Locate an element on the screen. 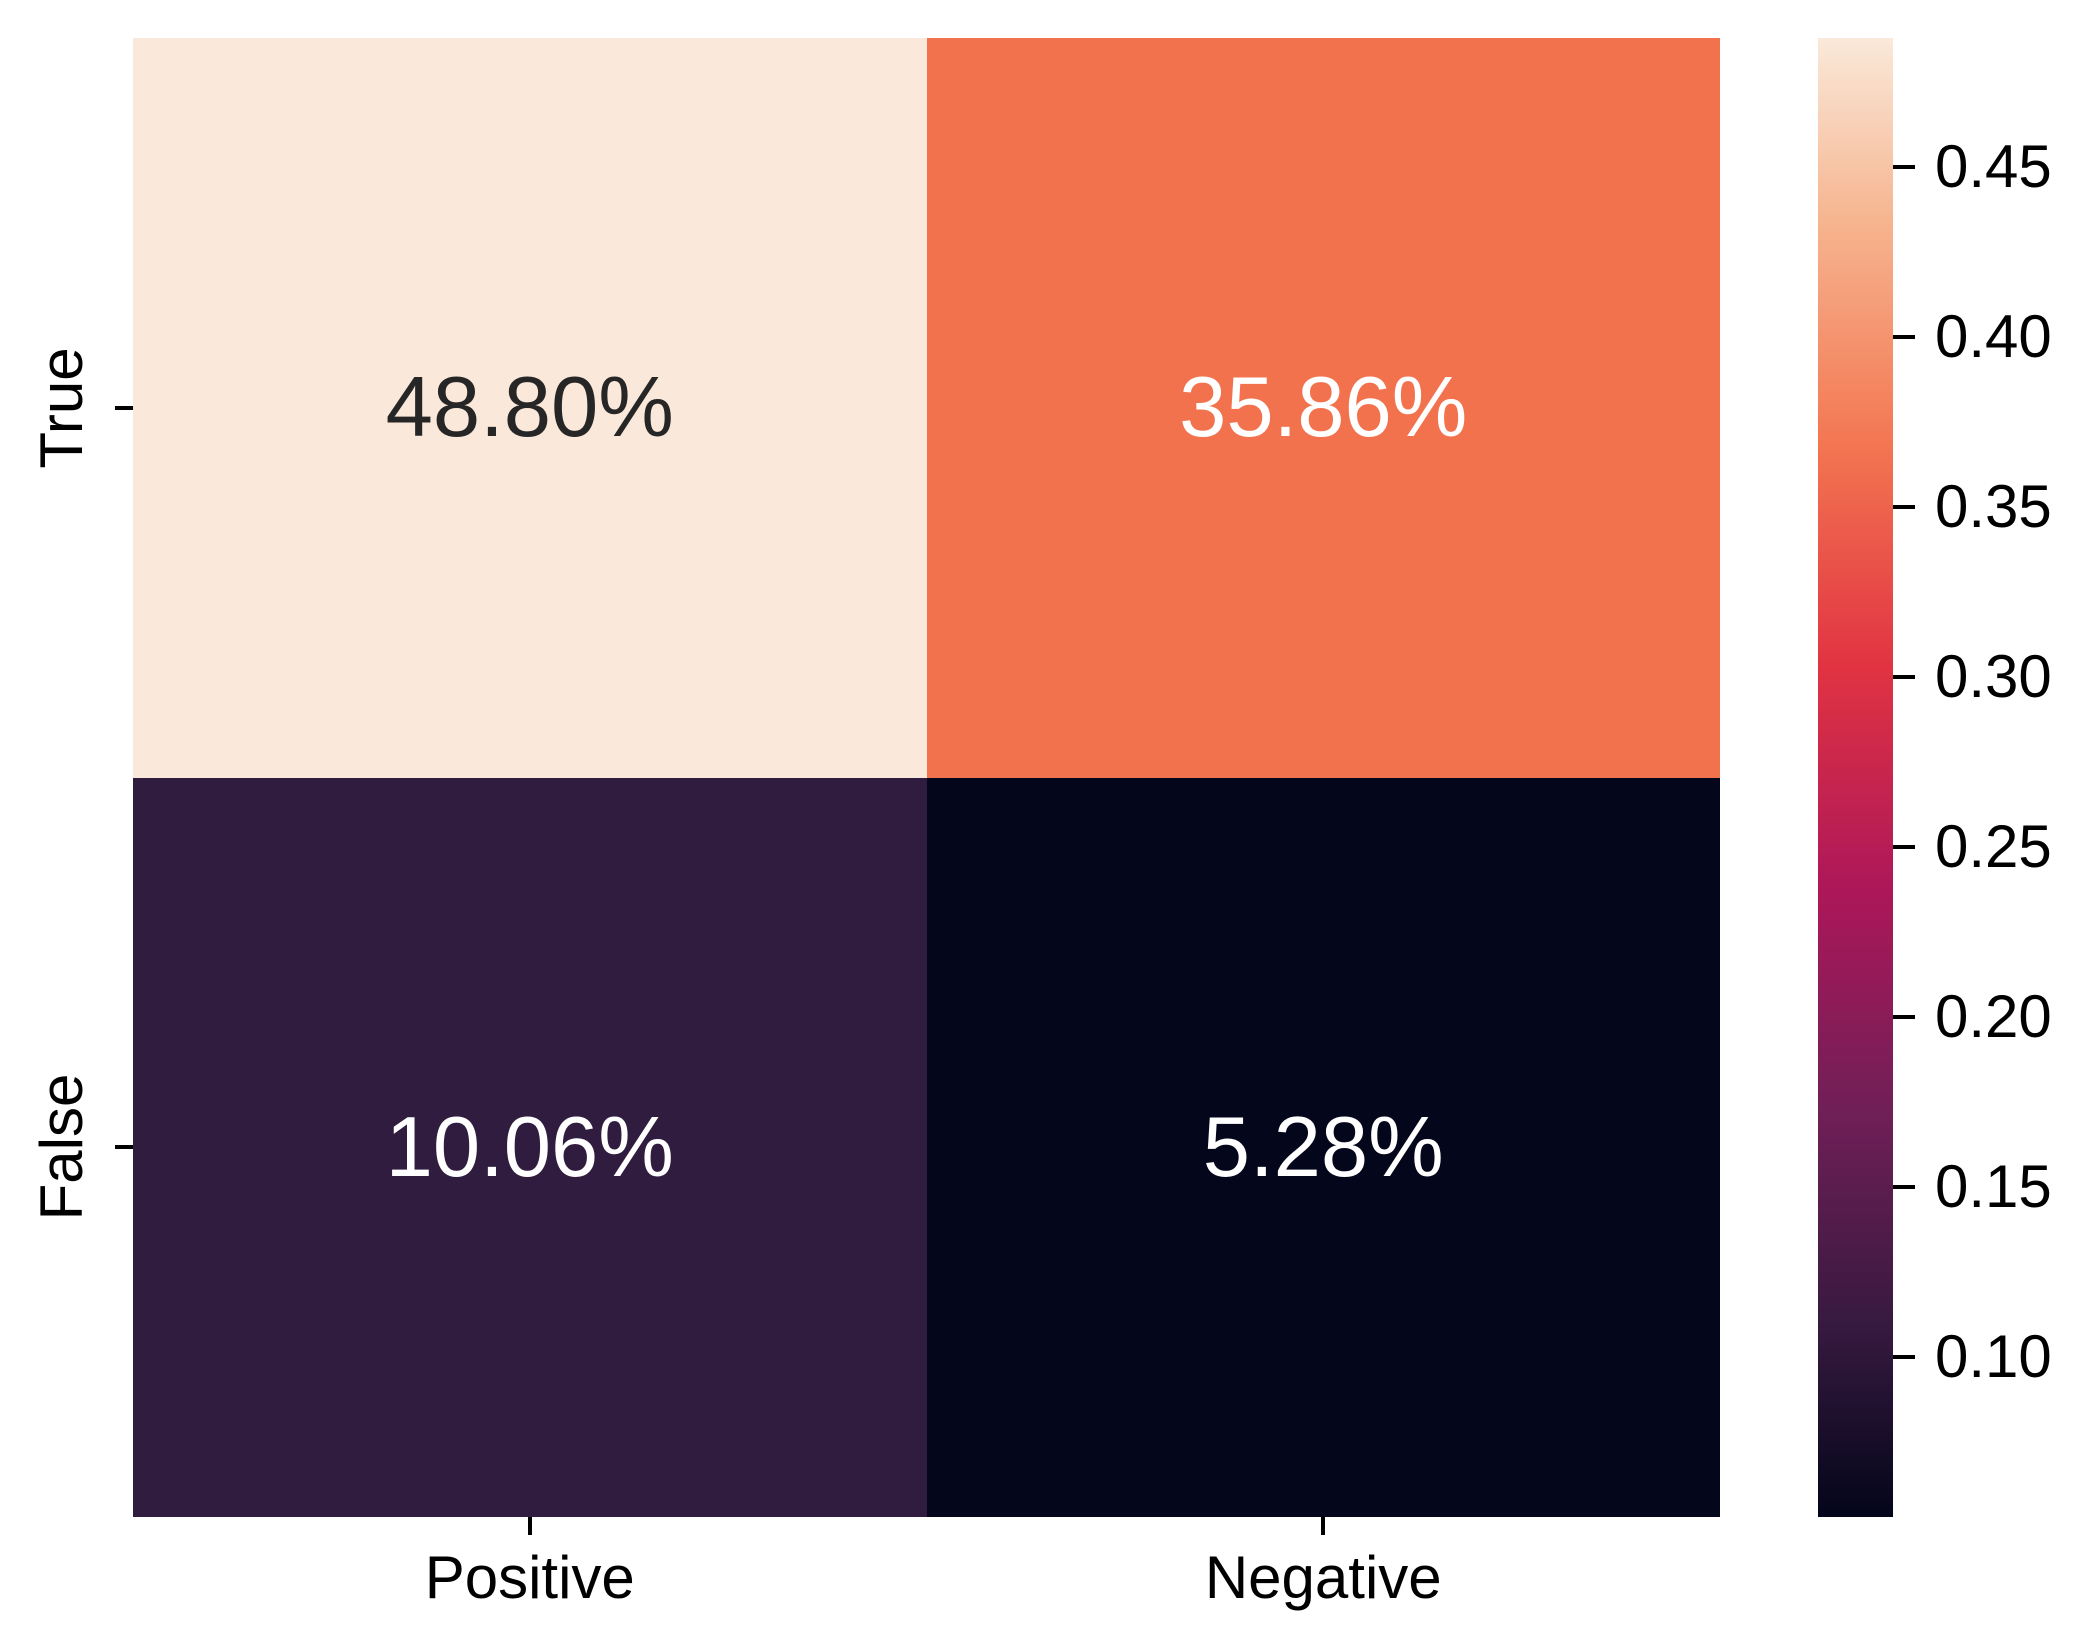  colorbar is located at coordinates (1855, 777).